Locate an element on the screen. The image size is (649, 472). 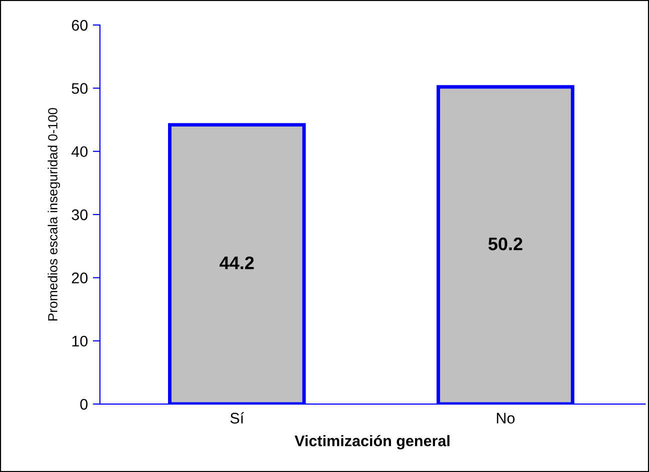
x-tick-label: No is located at coordinates (505, 418).